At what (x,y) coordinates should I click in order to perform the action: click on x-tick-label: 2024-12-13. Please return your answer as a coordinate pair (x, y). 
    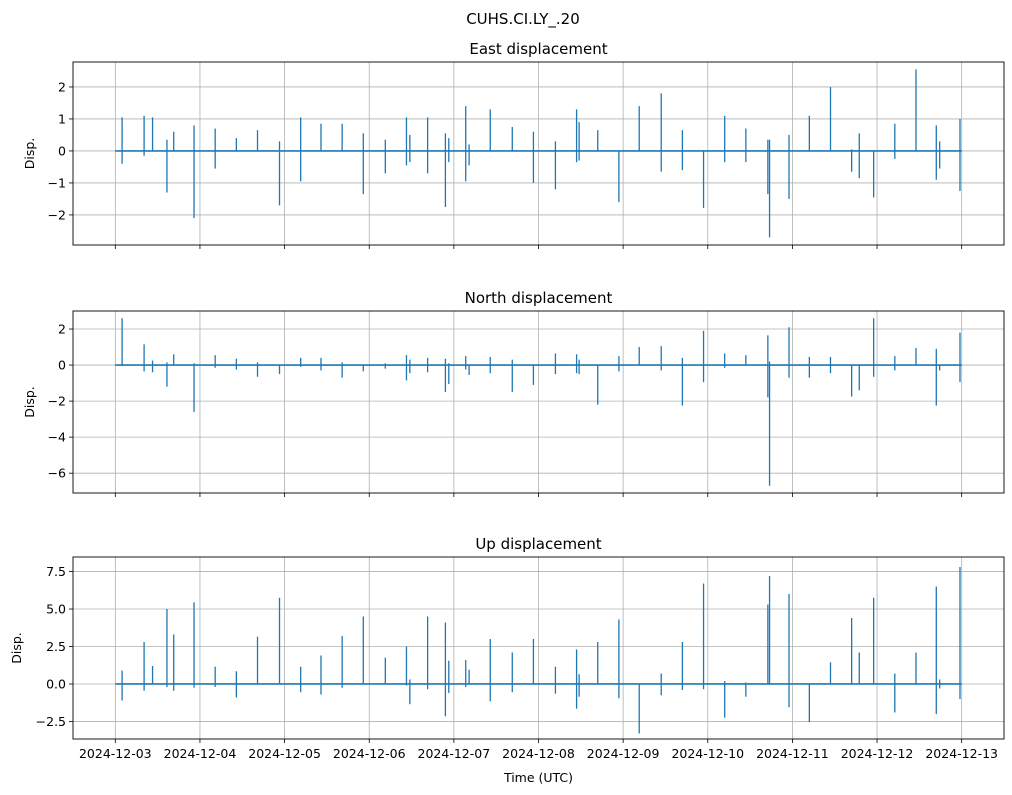
    Looking at the image, I should click on (961, 753).